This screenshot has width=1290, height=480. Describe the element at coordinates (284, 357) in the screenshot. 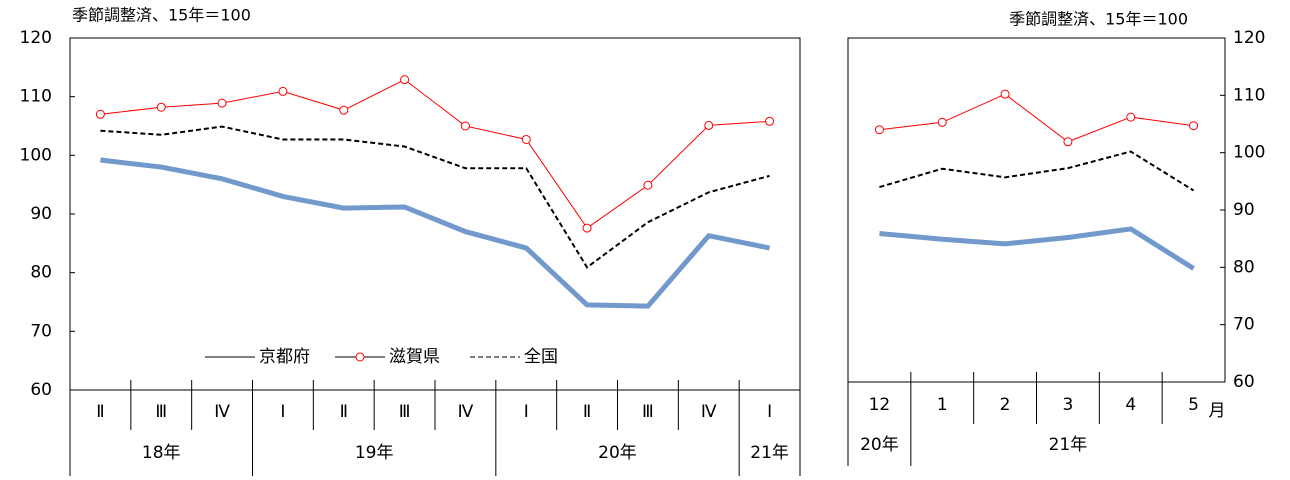

I see `legend-label: 京都府` at that location.